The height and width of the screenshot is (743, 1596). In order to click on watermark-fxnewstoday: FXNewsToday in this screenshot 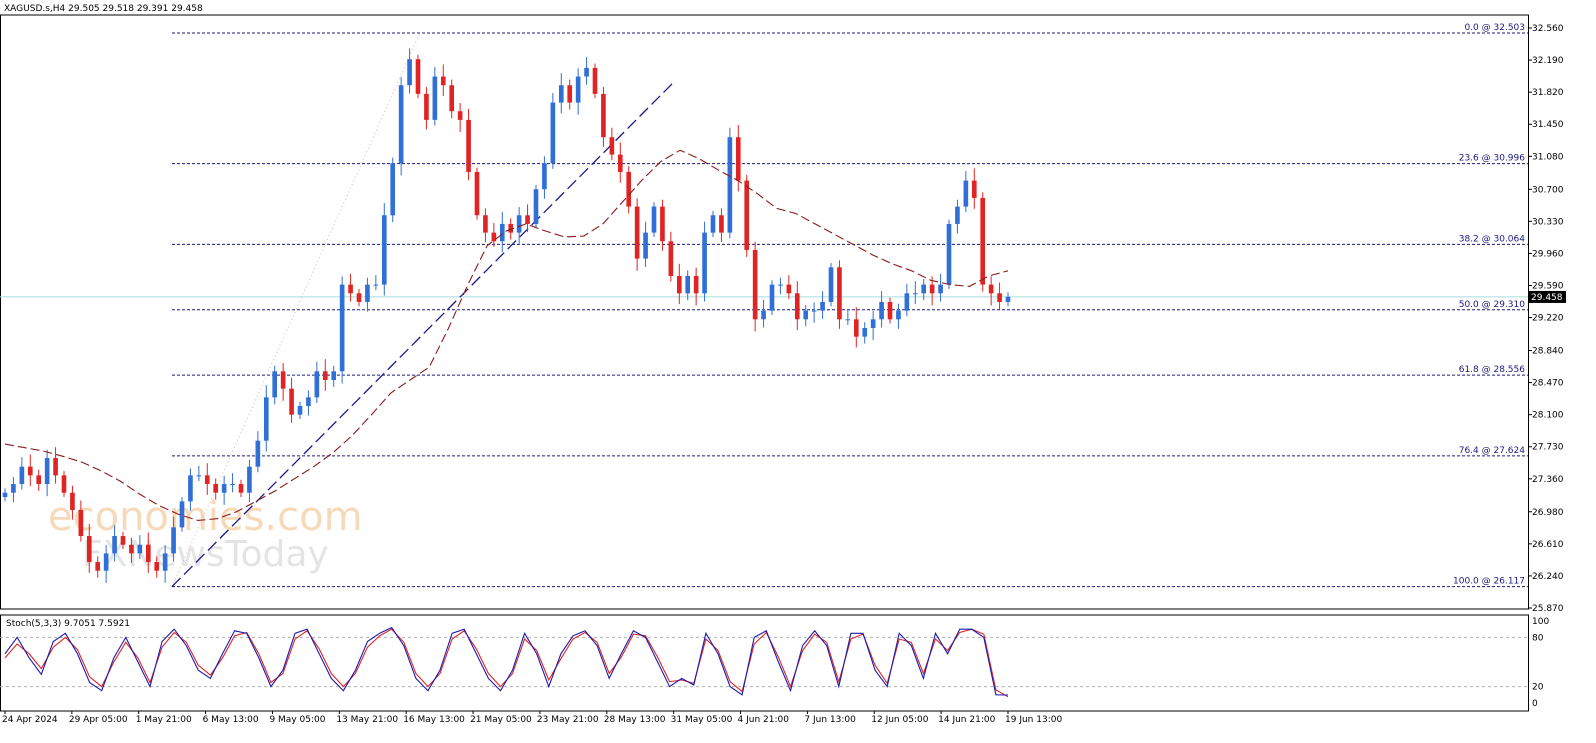, I will do `click(205, 554)`.